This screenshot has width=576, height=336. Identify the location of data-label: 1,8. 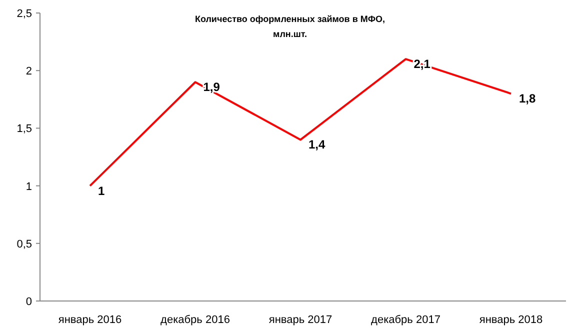
(527, 99).